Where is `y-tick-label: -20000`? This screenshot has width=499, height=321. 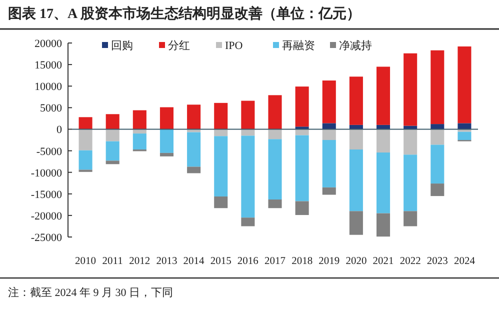
y-tick-label: -20000 is located at coordinates (46, 216).